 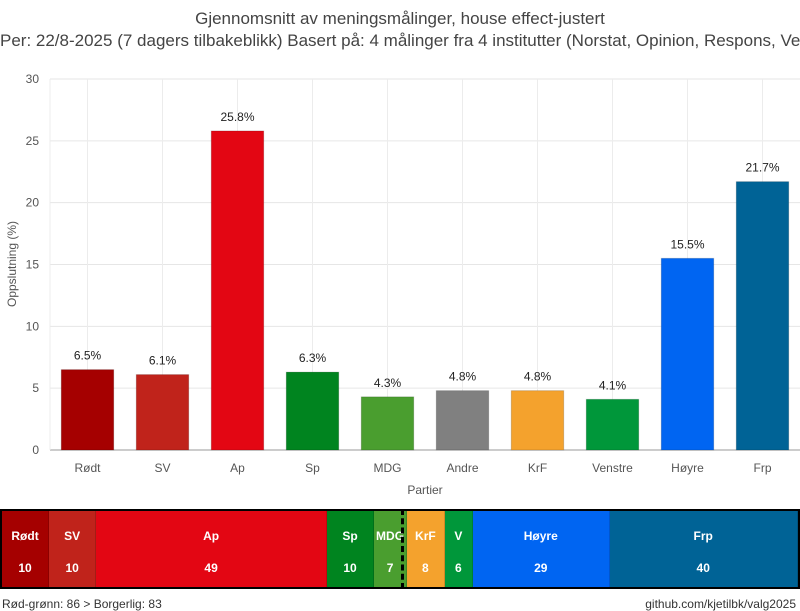 I want to click on x-axis-label: Partier, so click(x=424, y=490).